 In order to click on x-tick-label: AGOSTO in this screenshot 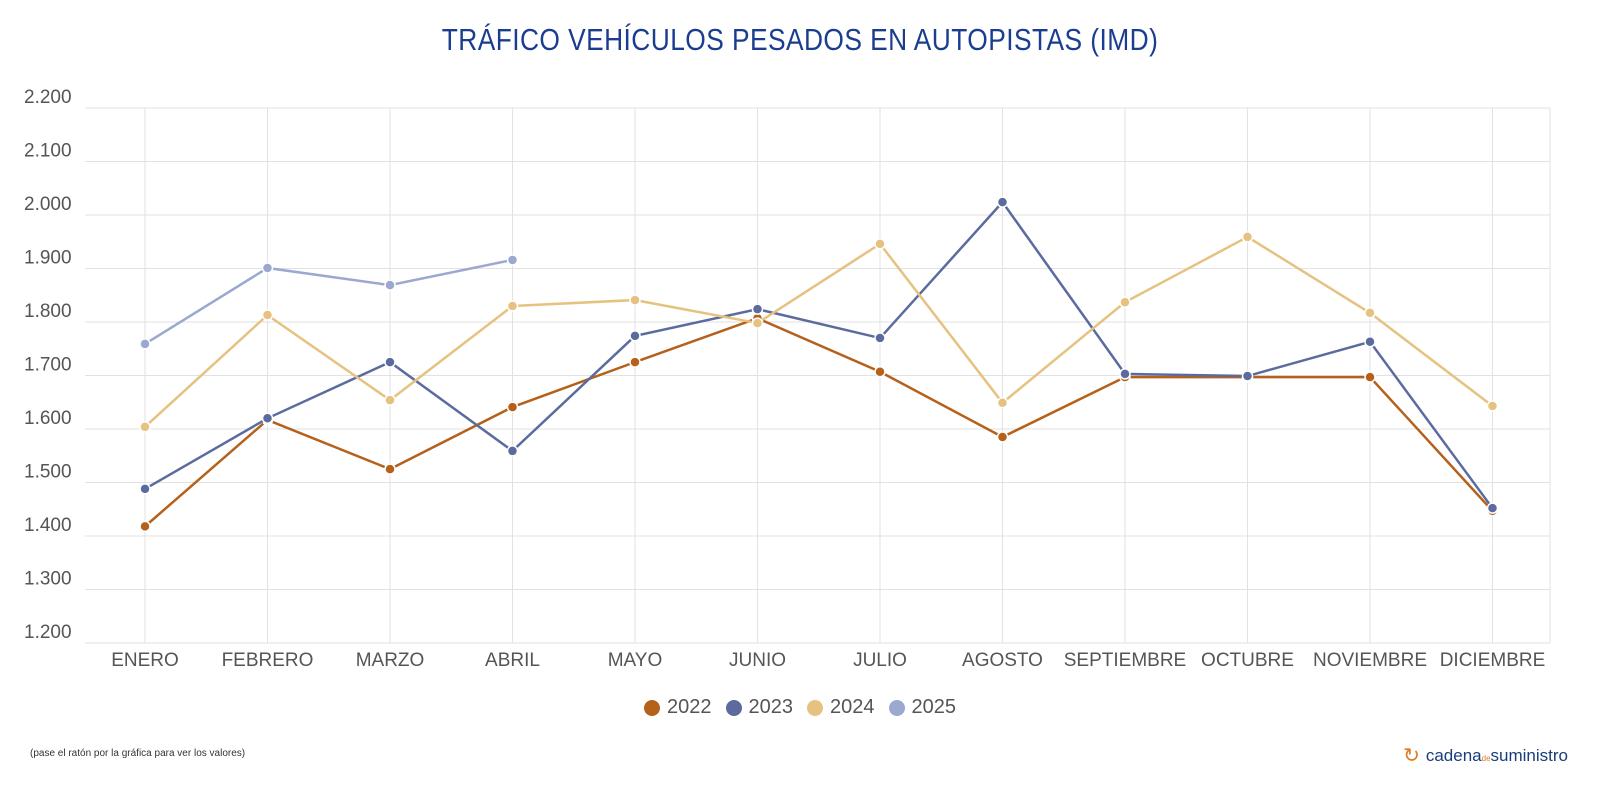, I will do `click(1002, 660)`.